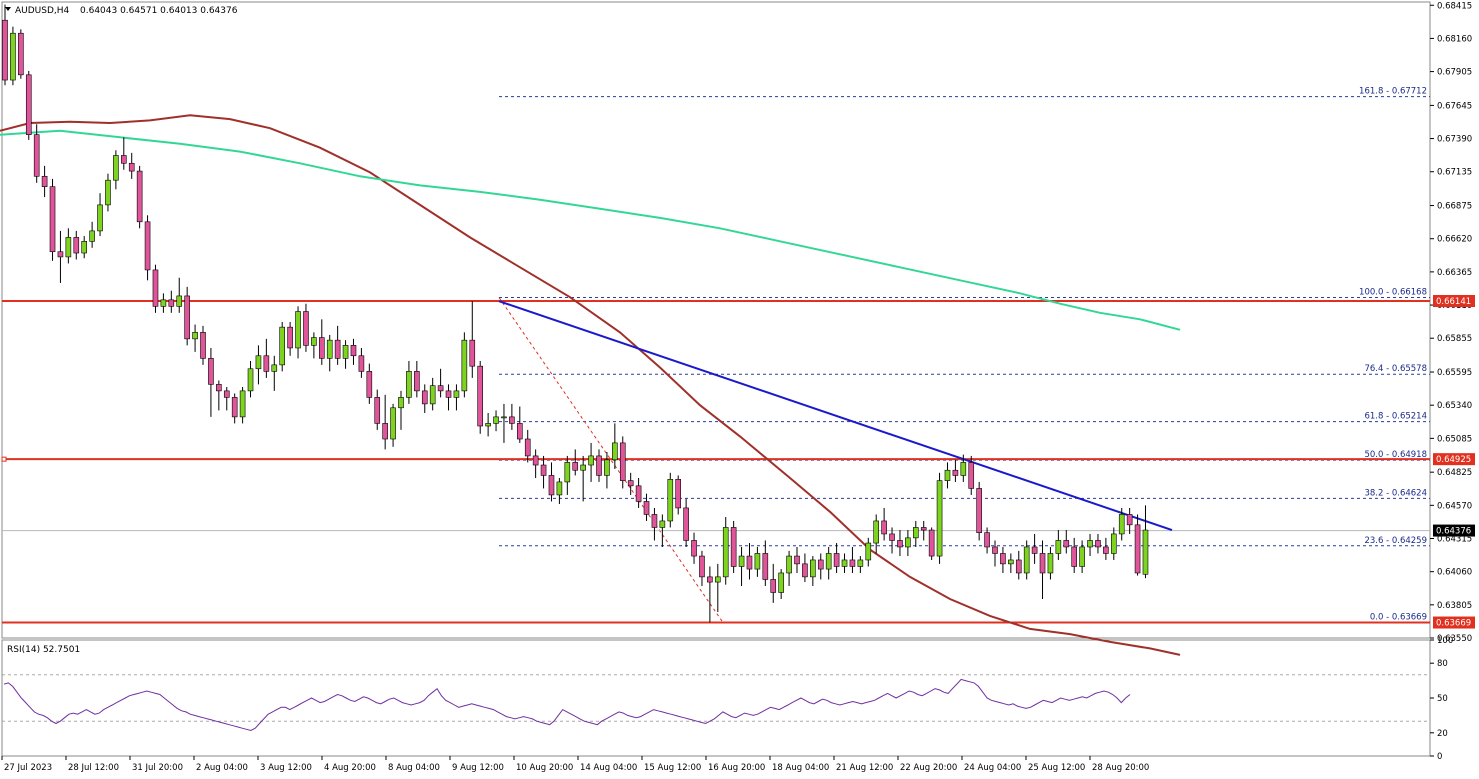 This screenshot has height=779, width=1479. Describe the element at coordinates (1120, 768) in the screenshot. I see `time-tick-label: 28 Aug 20:00` at that location.